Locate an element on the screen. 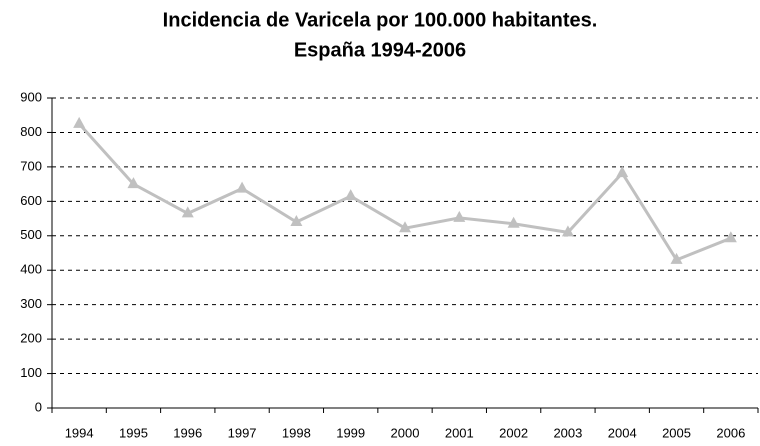 This screenshot has height=446, width=760. y-tick-label: 800 is located at coordinates (31, 131).